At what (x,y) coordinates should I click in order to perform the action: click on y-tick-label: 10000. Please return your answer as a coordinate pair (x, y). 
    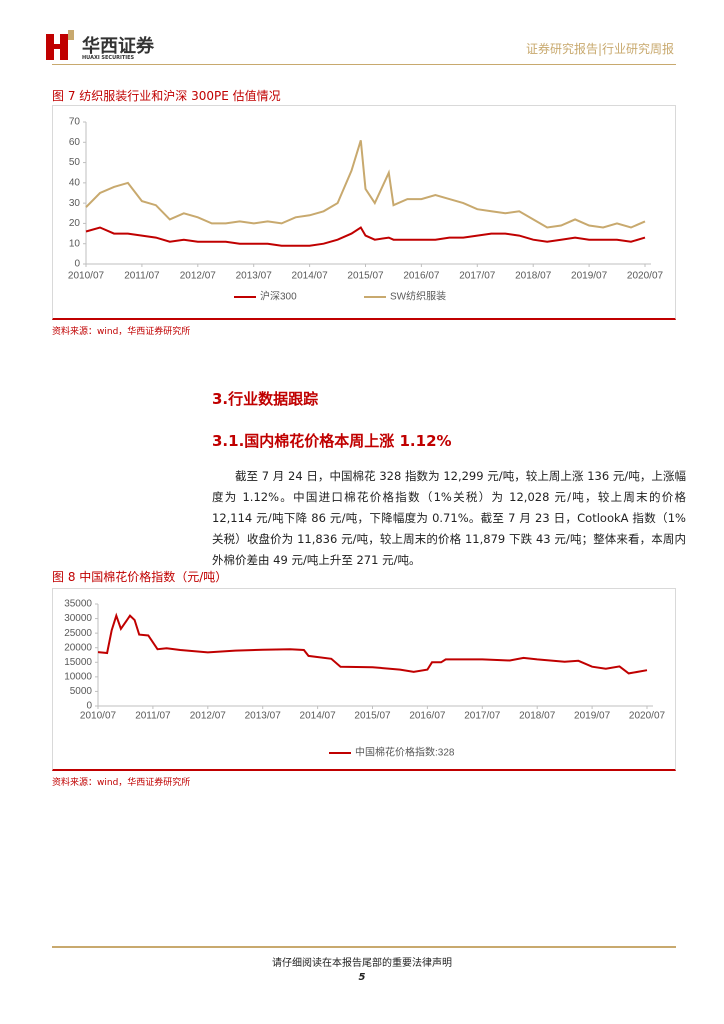
    Looking at the image, I should click on (78, 676).